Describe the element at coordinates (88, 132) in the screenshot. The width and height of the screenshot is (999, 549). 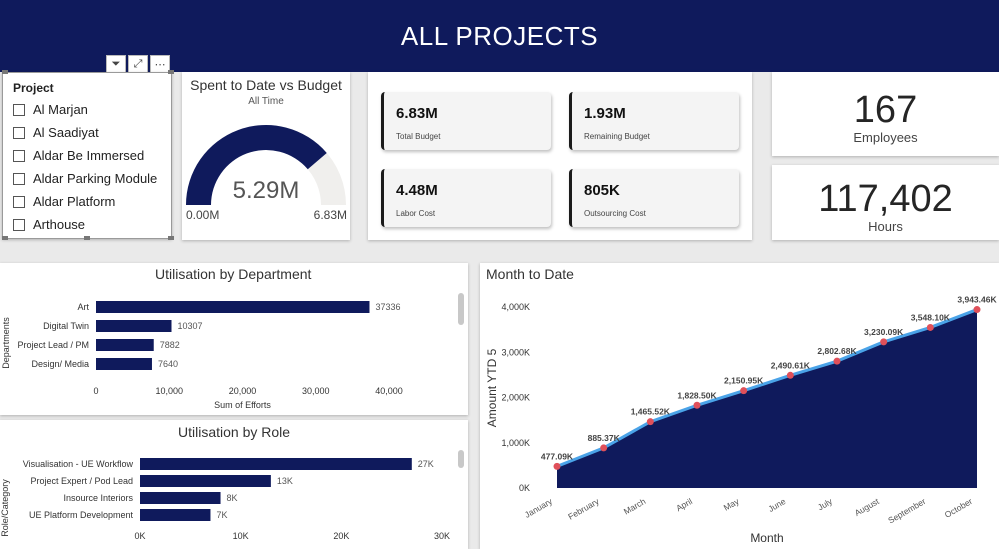
I see `slicer-item: Al Saadiyat` at that location.